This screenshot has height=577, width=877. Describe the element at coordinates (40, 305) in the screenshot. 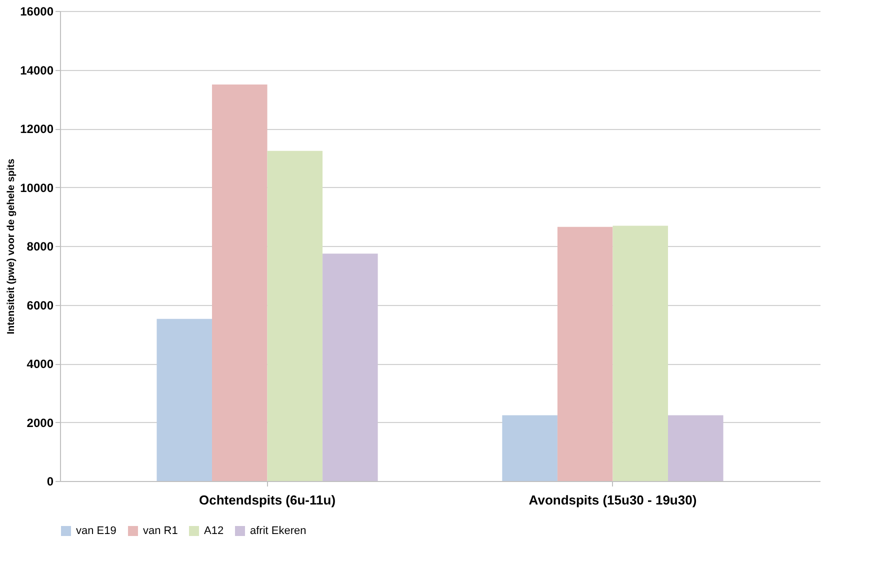

I see `y-tick-label: 6000` at that location.